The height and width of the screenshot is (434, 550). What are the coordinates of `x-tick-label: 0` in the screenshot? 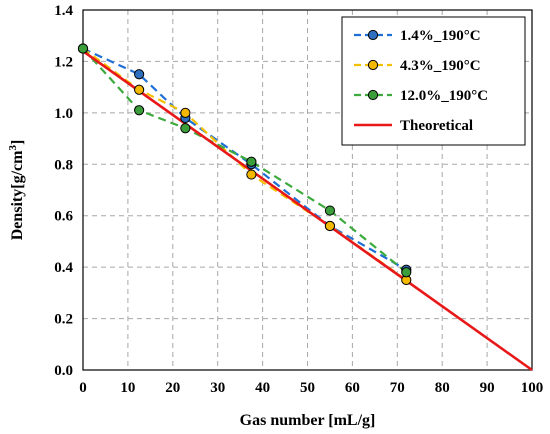 It's located at (83, 388).